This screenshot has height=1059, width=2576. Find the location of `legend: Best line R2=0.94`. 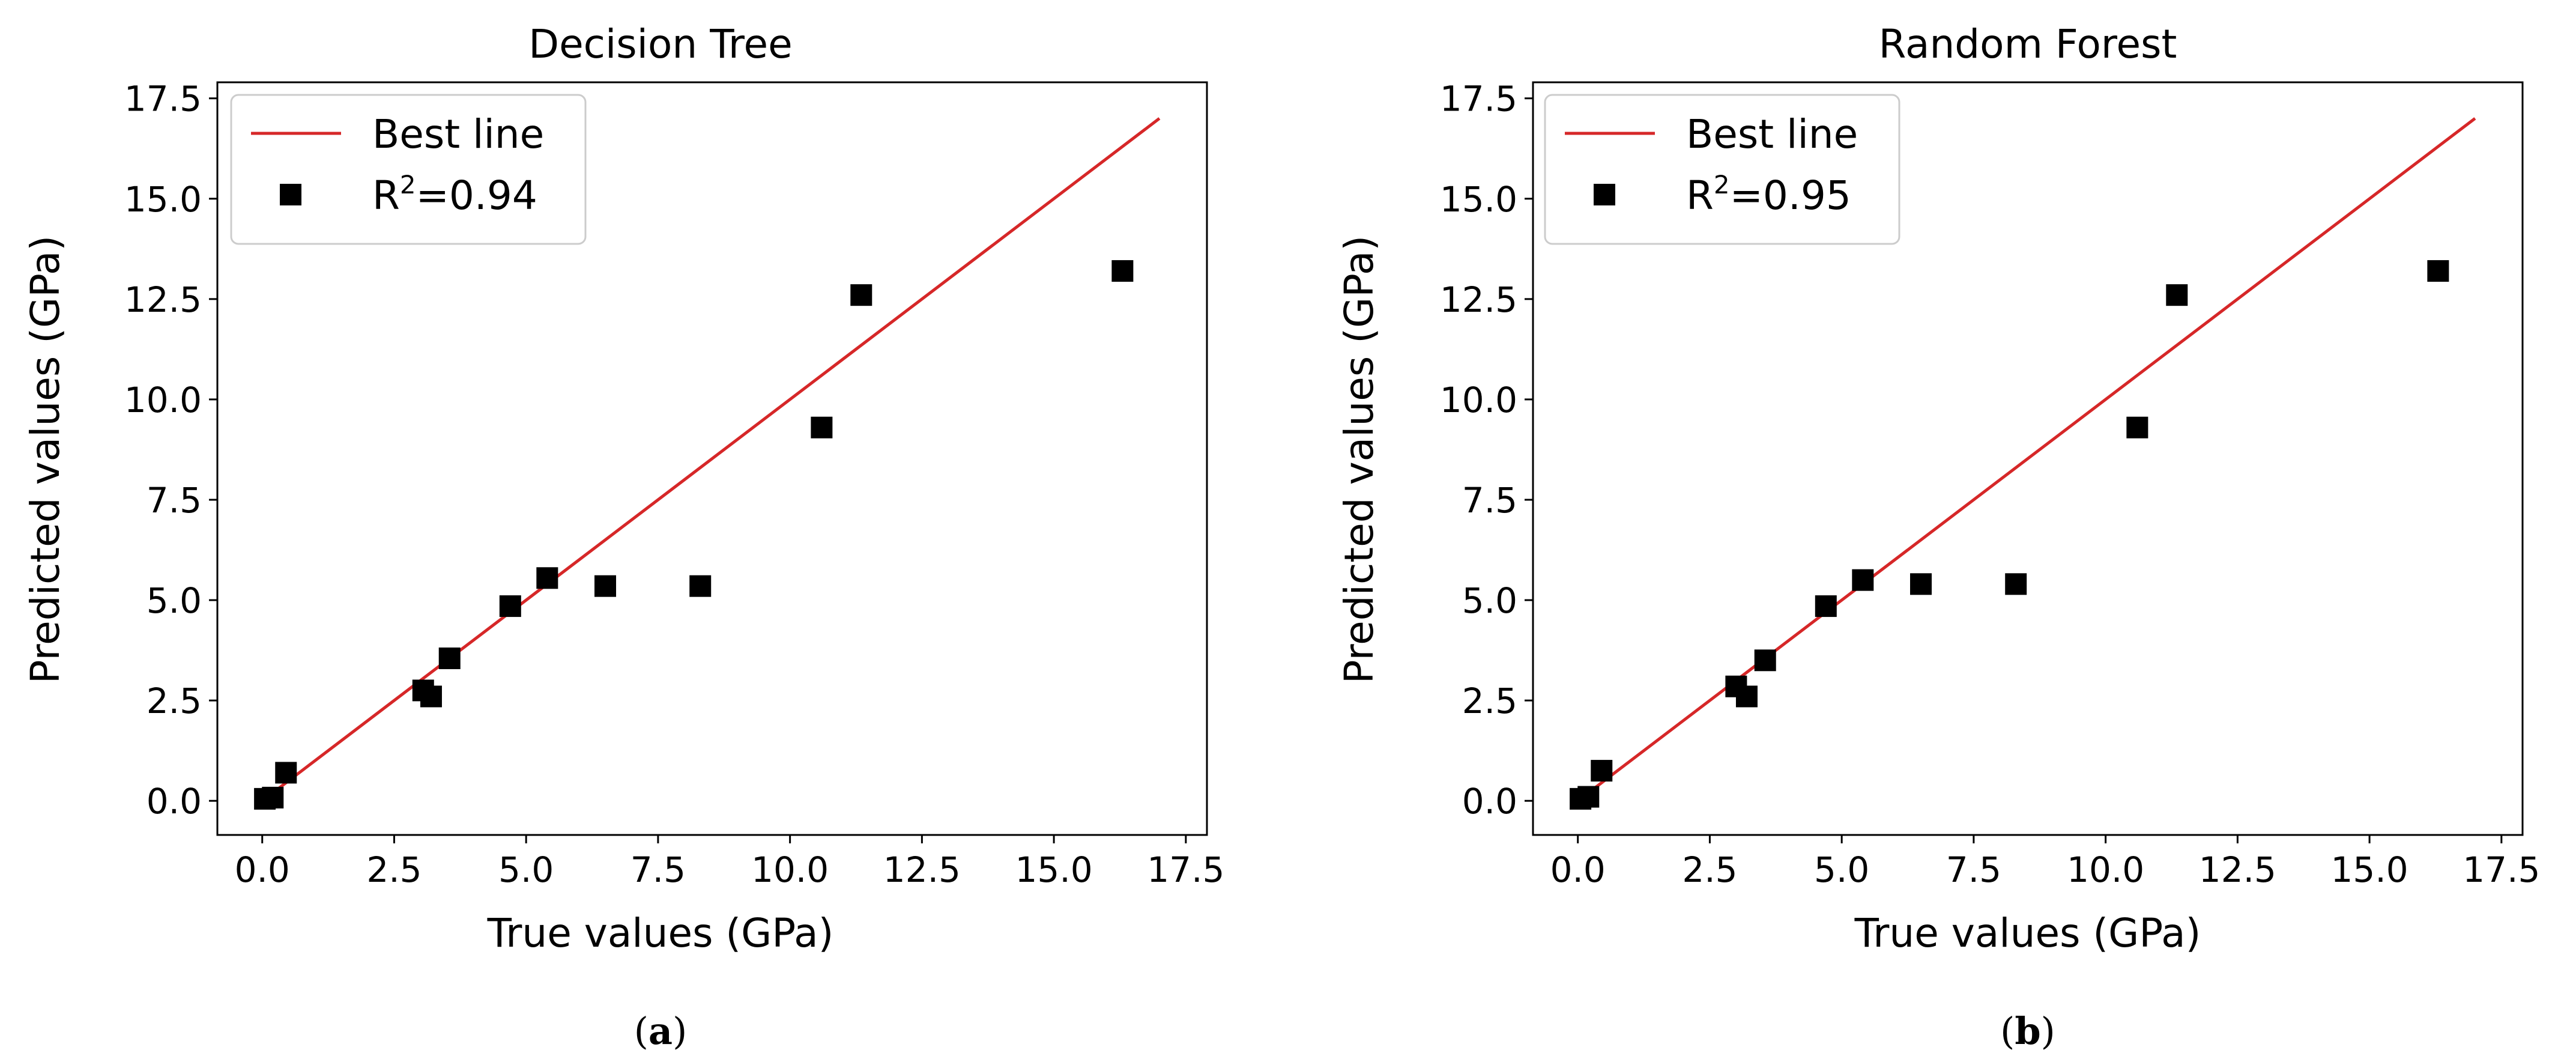

legend: Best line R2=0.94 is located at coordinates (408, 169).